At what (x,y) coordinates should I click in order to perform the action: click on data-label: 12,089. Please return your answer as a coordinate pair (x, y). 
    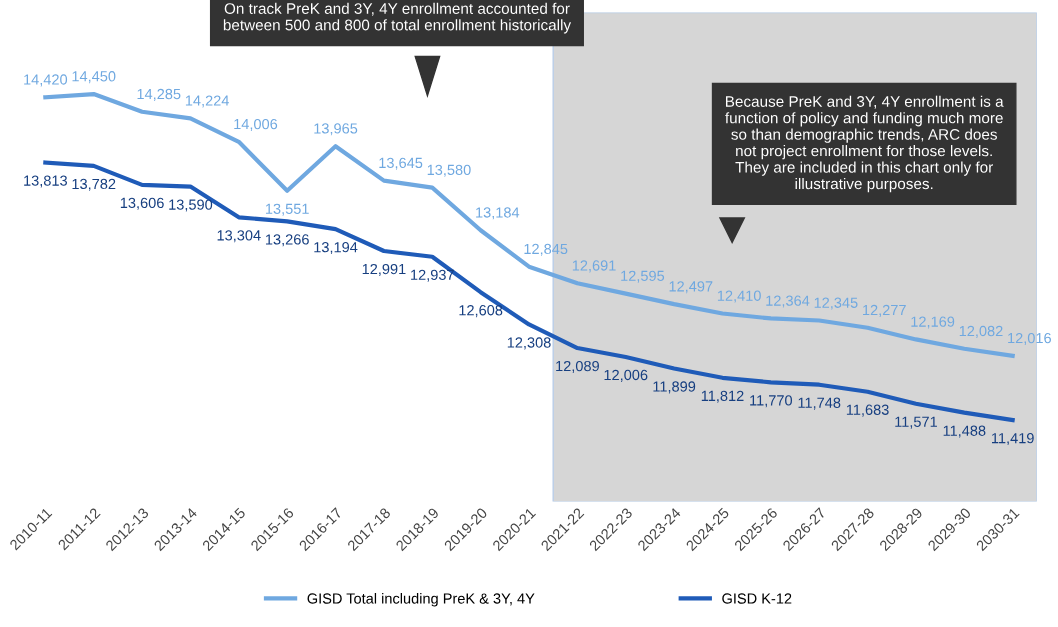
    Looking at the image, I should click on (577, 366).